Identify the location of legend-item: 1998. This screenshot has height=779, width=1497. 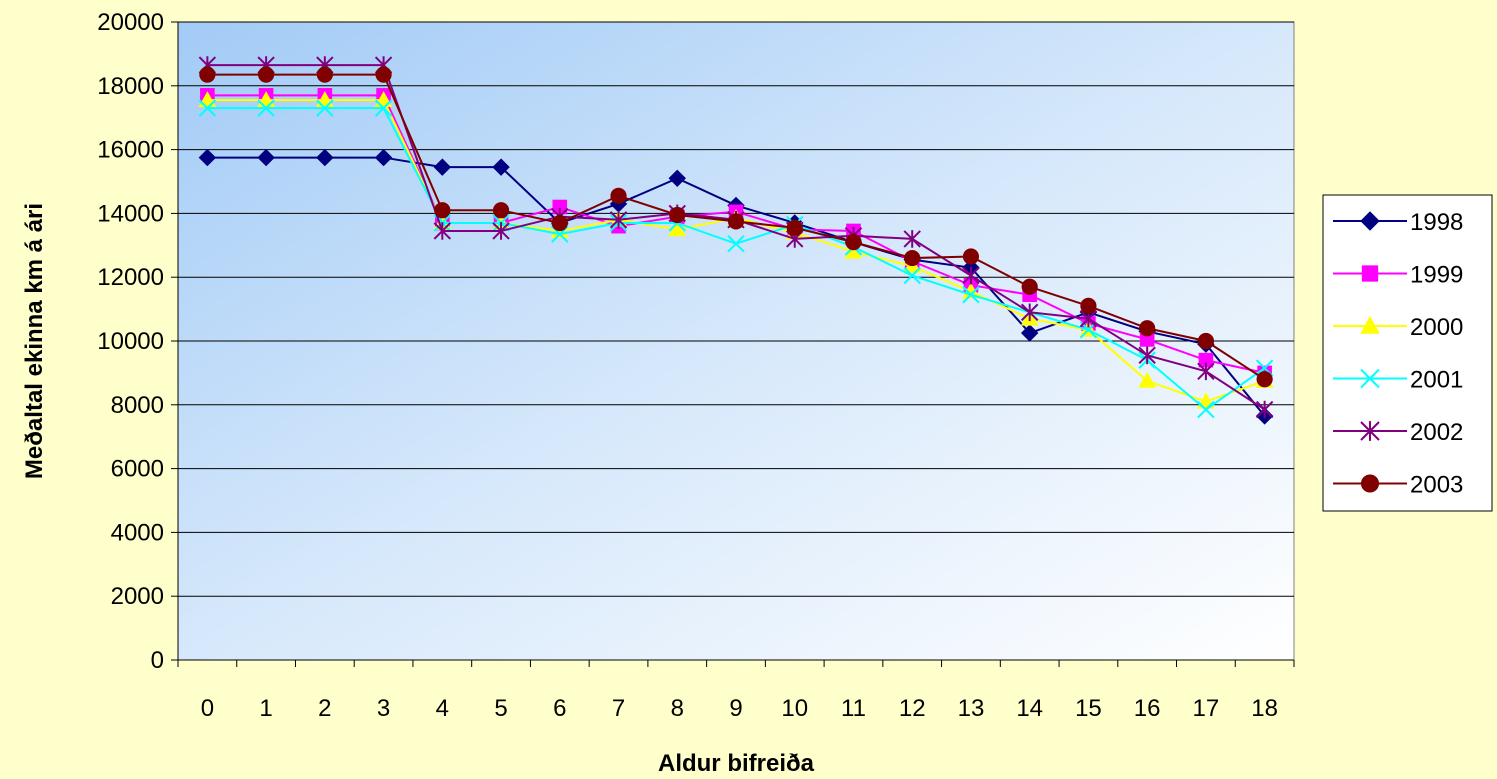
(1398, 222).